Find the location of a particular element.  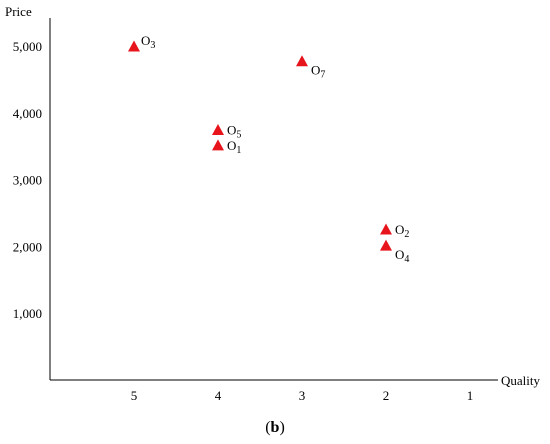

data-point-label: O3 is located at coordinates (148, 42).